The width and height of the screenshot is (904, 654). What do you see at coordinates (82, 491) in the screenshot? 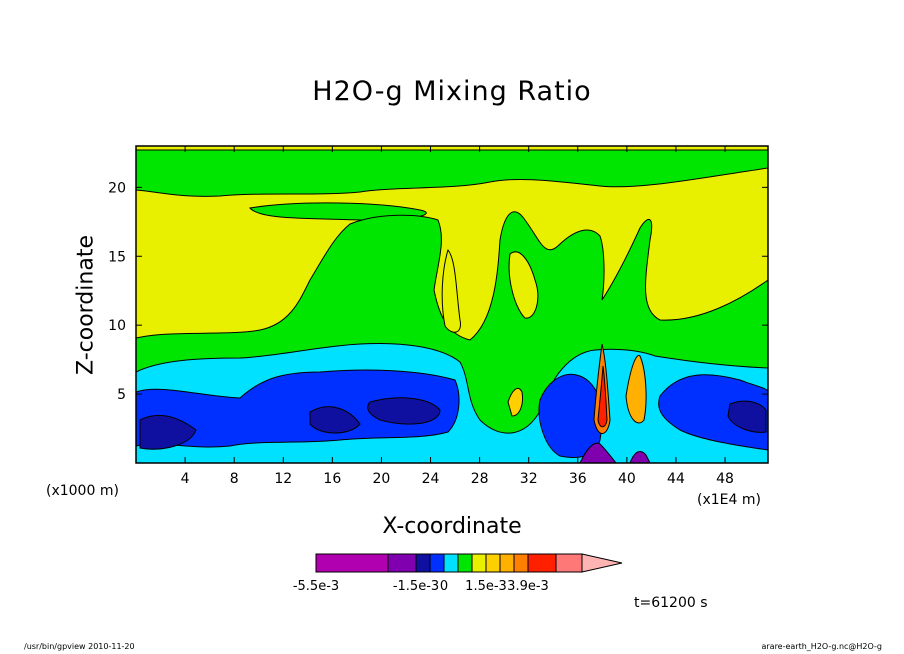
I see `x-unit-label: (x1000 m)` at bounding box center [82, 491].